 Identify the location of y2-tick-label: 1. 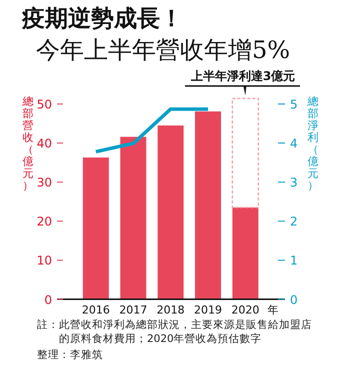
(294, 261).